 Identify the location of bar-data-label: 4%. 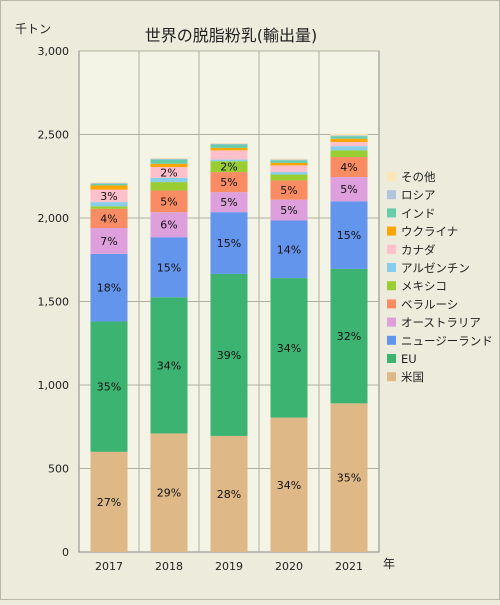
(348, 167).